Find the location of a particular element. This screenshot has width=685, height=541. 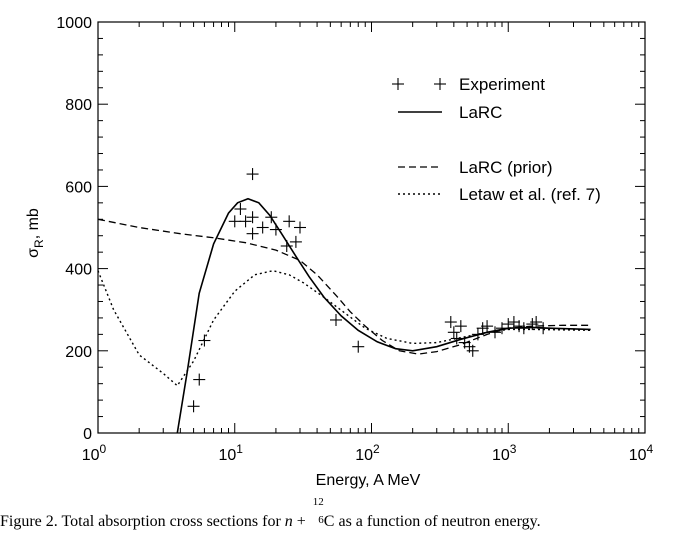

x-tick-exponent: 2 is located at coordinates (376, 449).